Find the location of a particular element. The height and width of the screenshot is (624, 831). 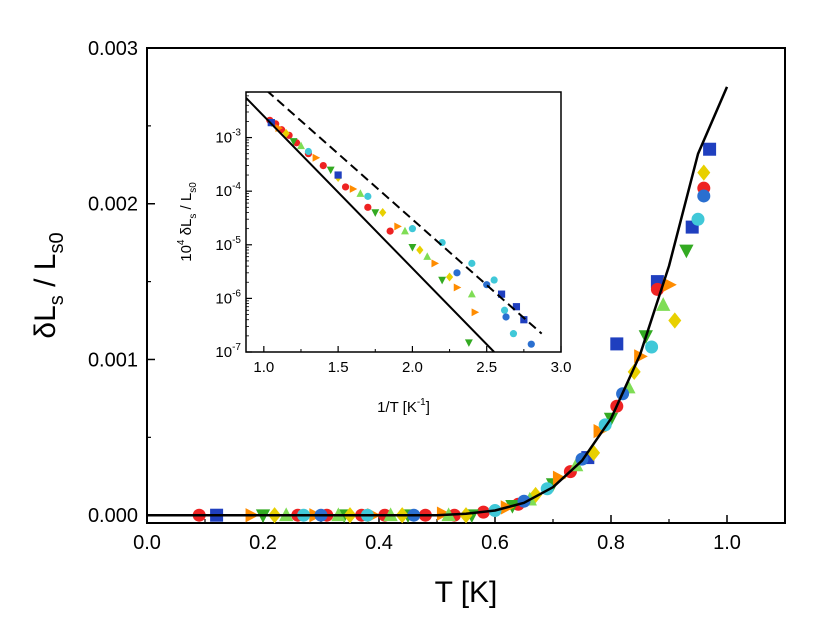

inset-y-title-base: 10 is located at coordinates (186, 253).